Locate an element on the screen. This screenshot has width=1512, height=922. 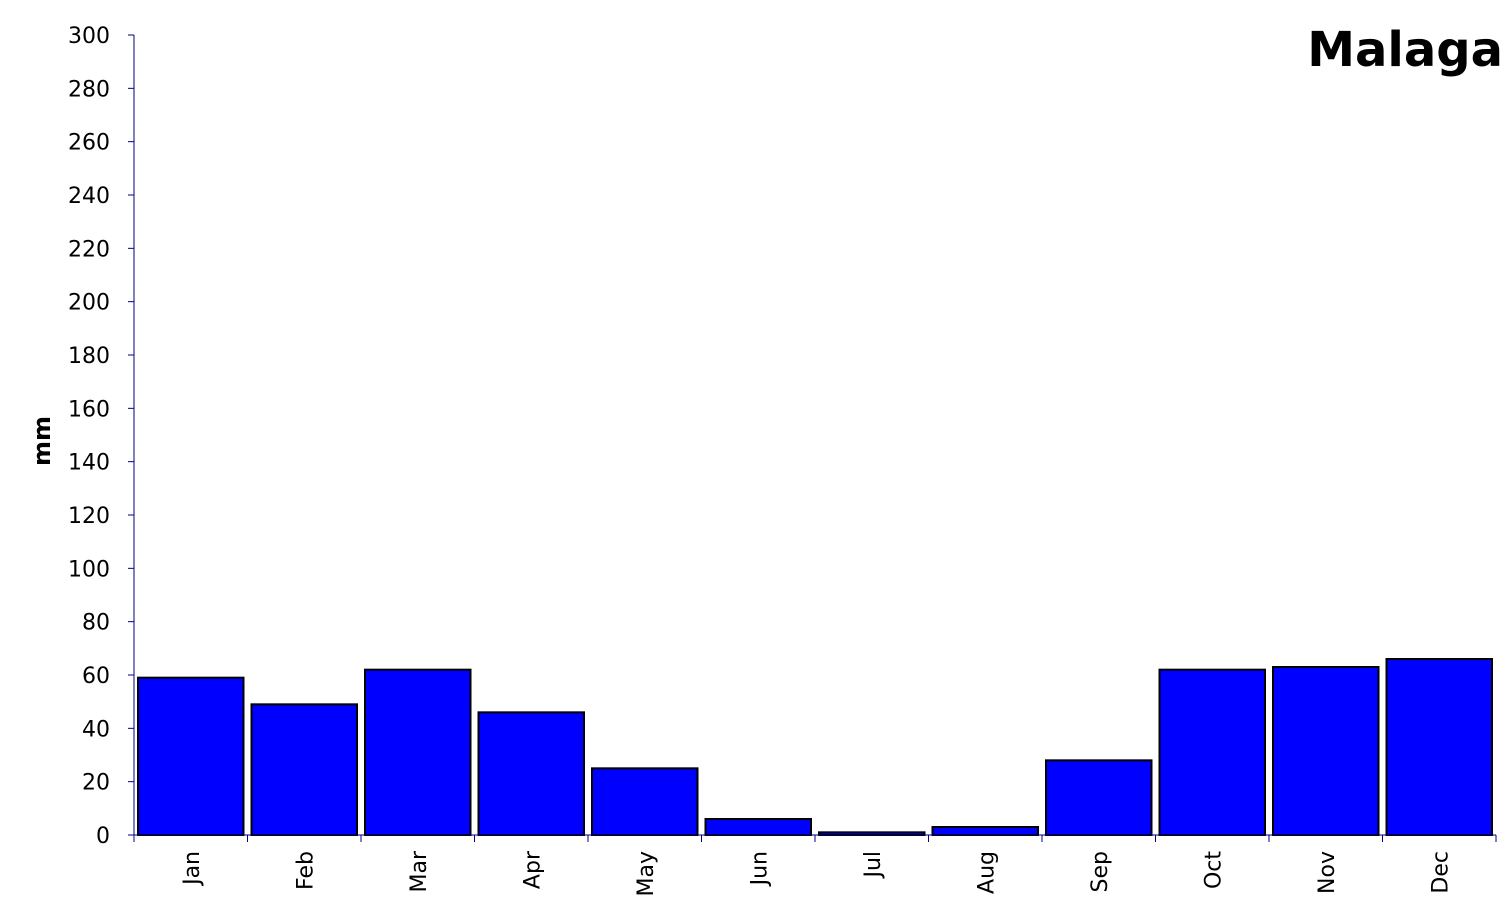
bar-apr is located at coordinates (531, 773).